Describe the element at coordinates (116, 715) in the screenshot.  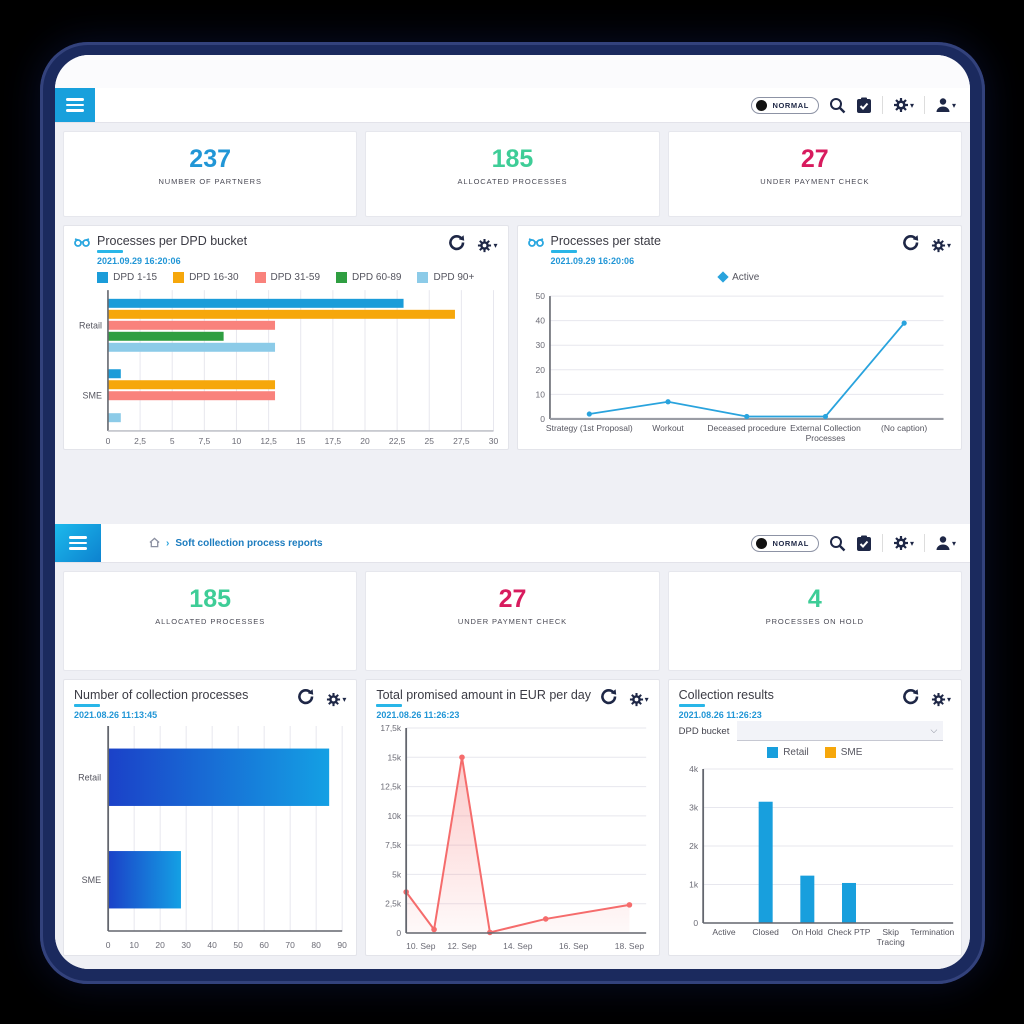
I see `panel-timestamp: 2021.08.26 11:13:45` at that location.